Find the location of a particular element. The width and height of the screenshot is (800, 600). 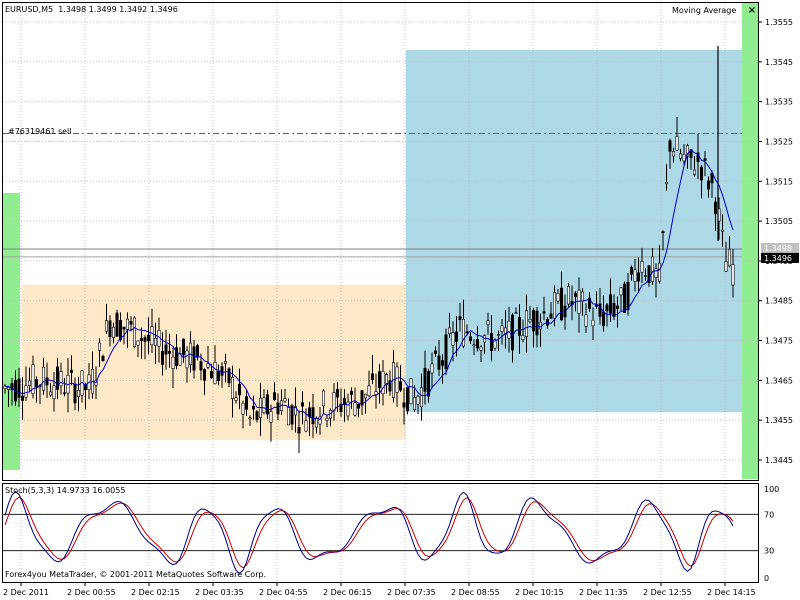

price-tick-label: 1.3555 is located at coordinates (779, 22).